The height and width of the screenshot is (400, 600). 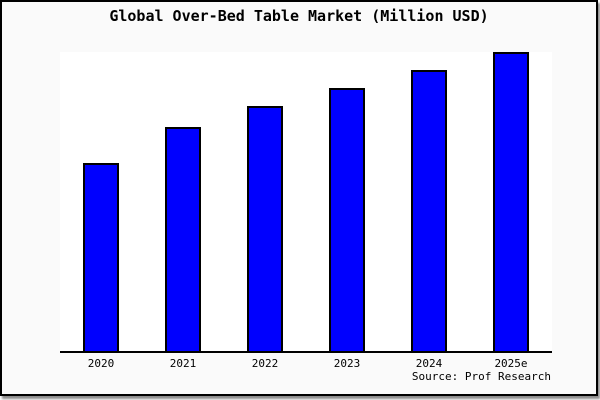 What do you see at coordinates (511, 363) in the screenshot?
I see `x-tick-label-2025e: 2025e` at bounding box center [511, 363].